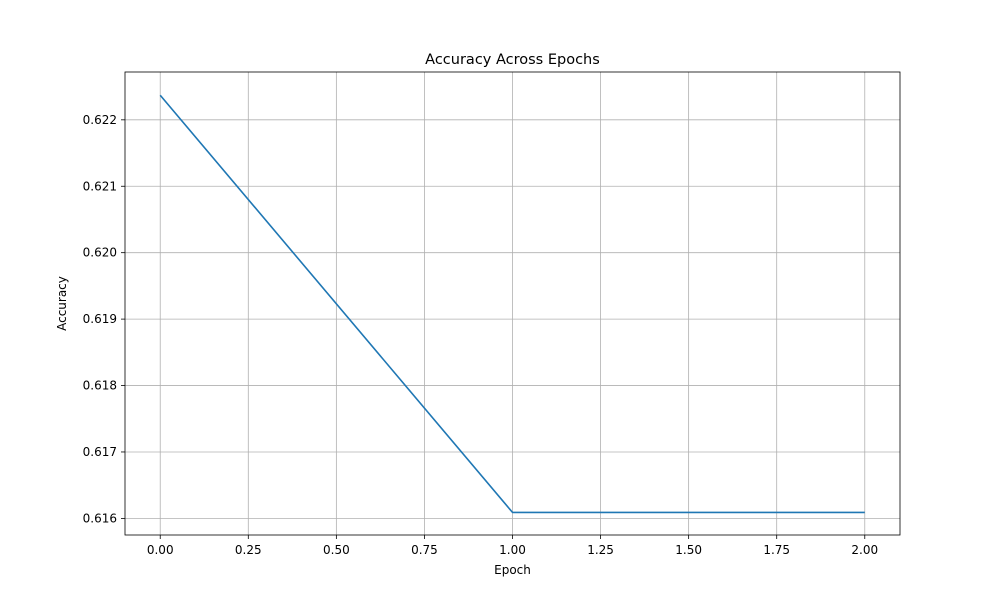  Describe the element at coordinates (100, 452) in the screenshot. I see `y-tick-label: 0.617` at that location.